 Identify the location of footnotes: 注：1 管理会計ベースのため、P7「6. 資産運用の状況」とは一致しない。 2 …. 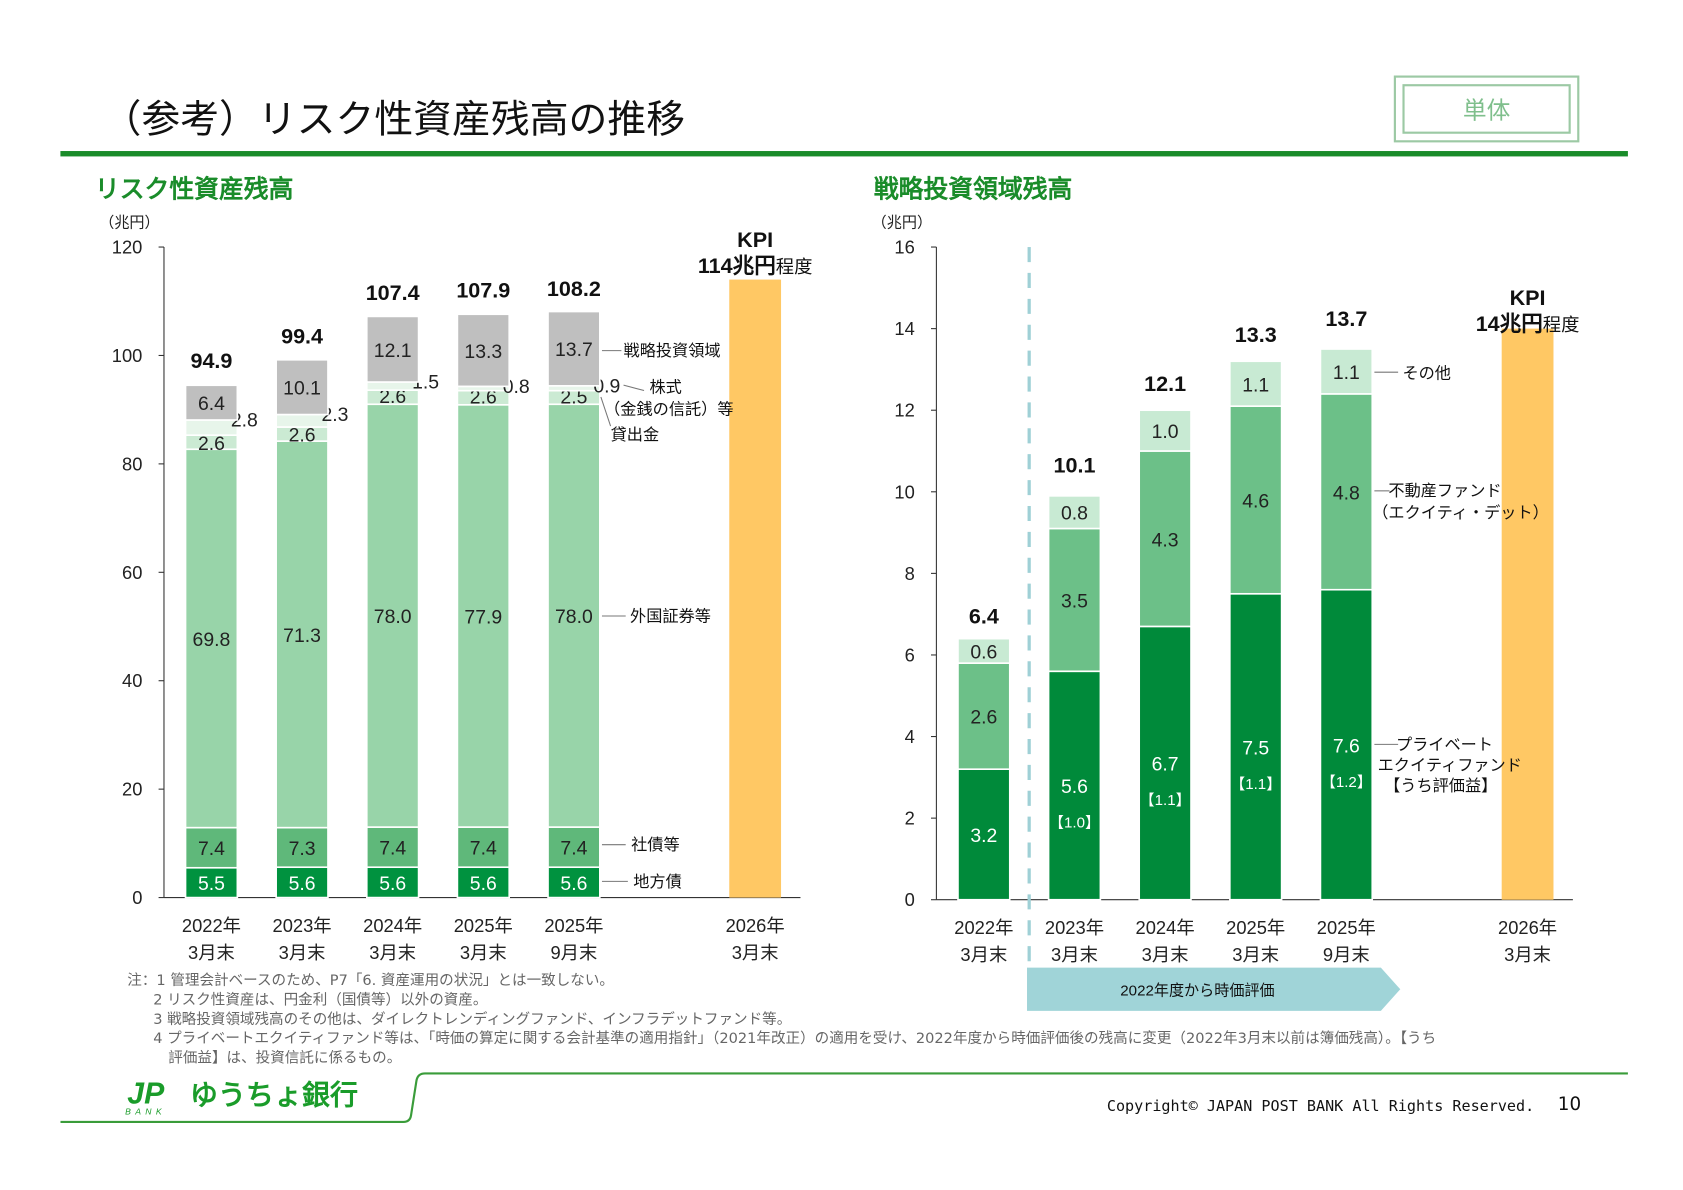
(781, 1019).